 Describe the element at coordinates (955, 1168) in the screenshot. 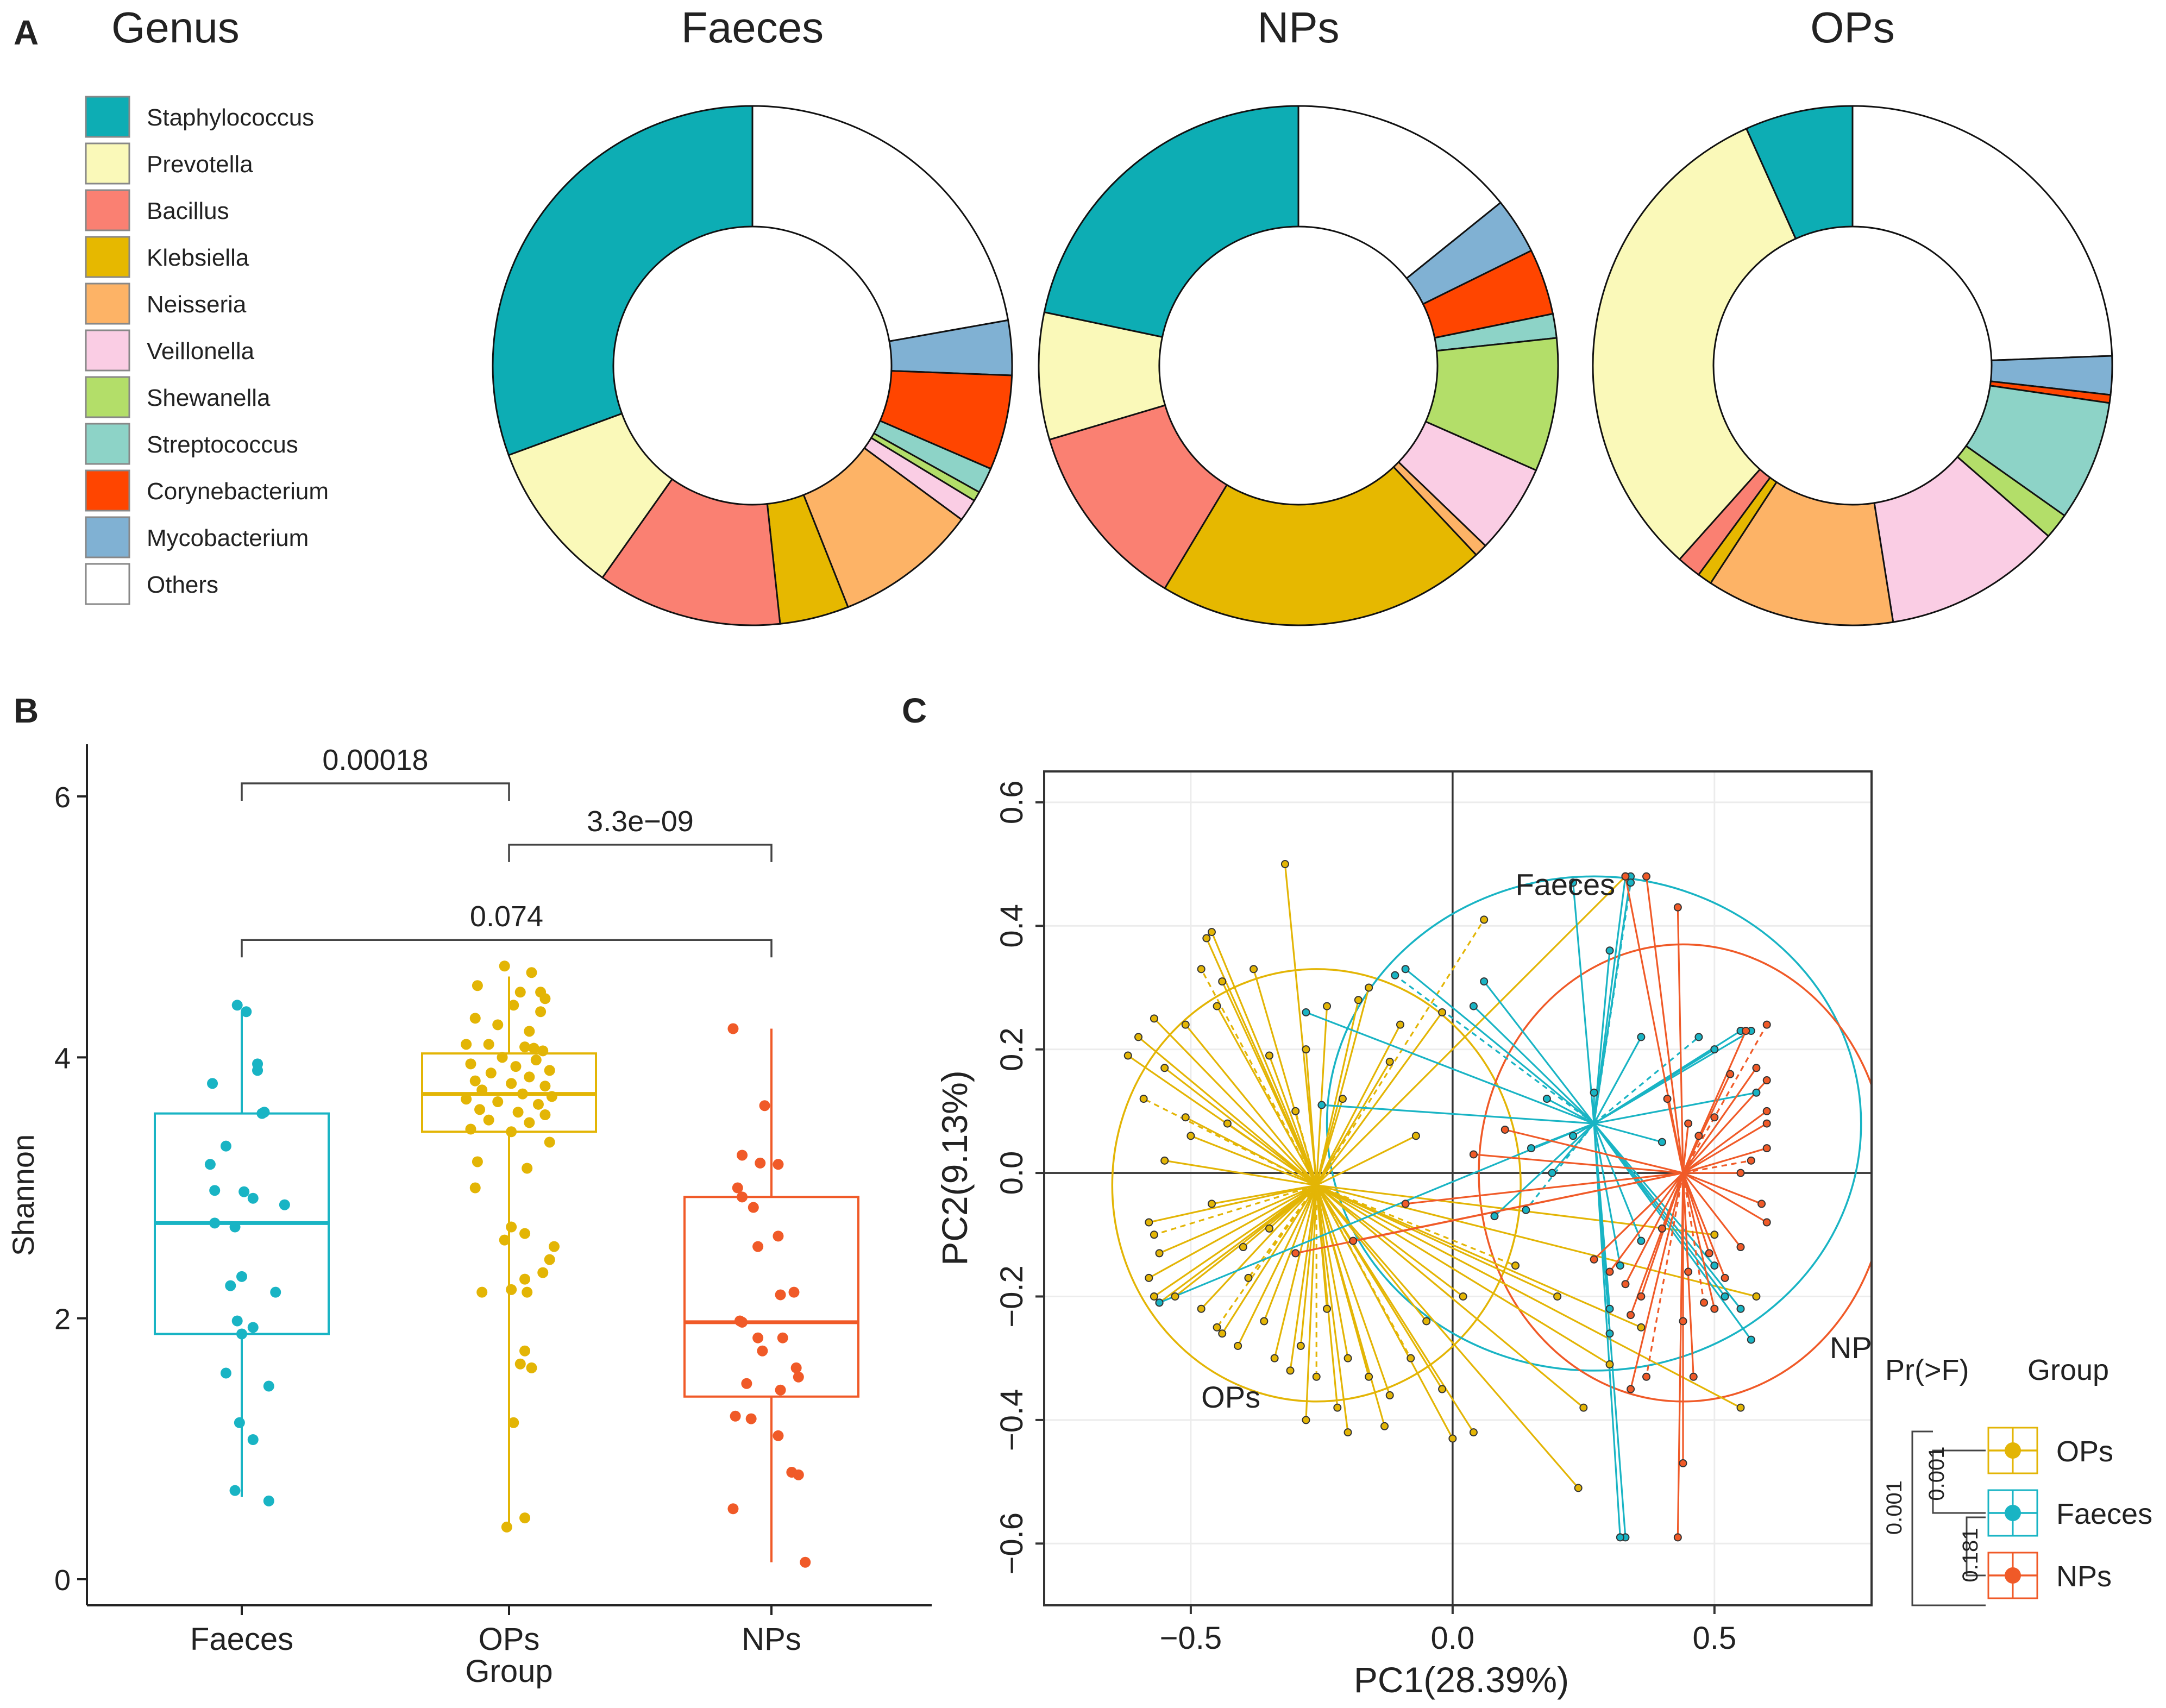

I see `pcoa-y-label: PC2(9.13%)` at that location.